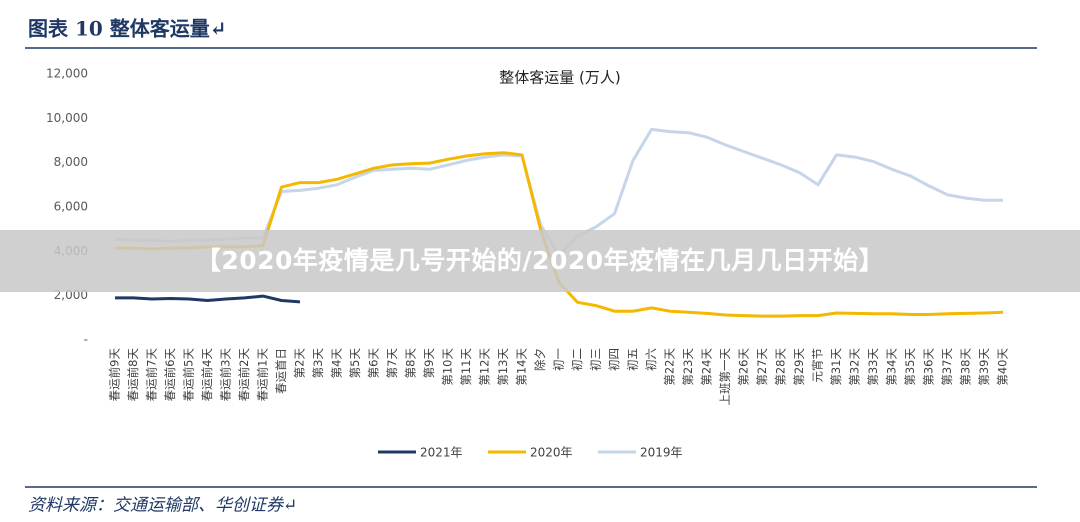  I want to click on x-tick-label: 第12天, so click(485, 367).